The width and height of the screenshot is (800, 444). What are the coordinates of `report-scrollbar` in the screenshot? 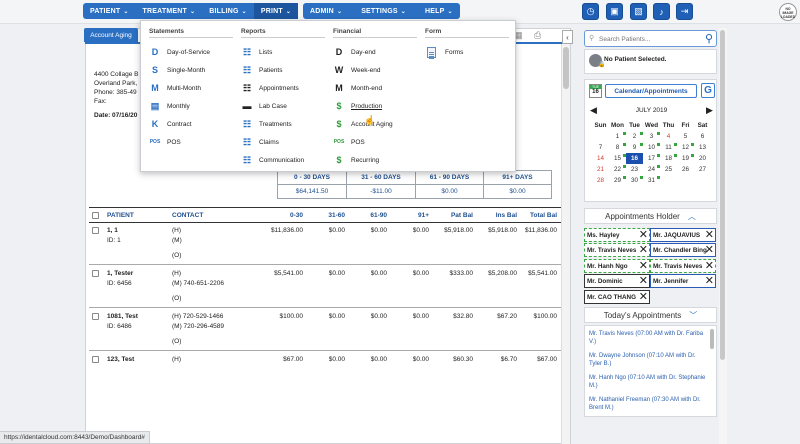 It's located at (565, 244).